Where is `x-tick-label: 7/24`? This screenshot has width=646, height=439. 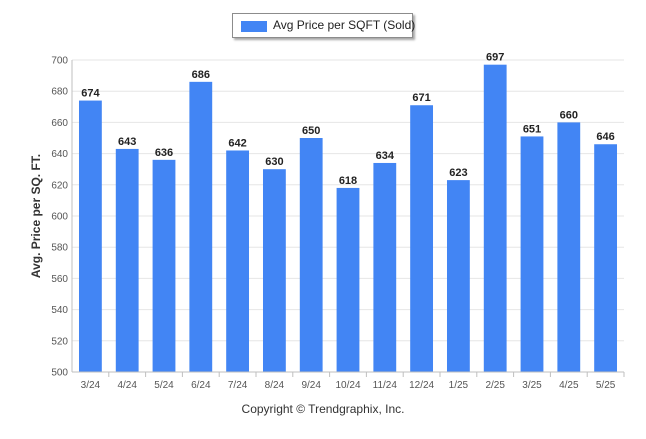
x-tick-label: 7/24 is located at coordinates (238, 385).